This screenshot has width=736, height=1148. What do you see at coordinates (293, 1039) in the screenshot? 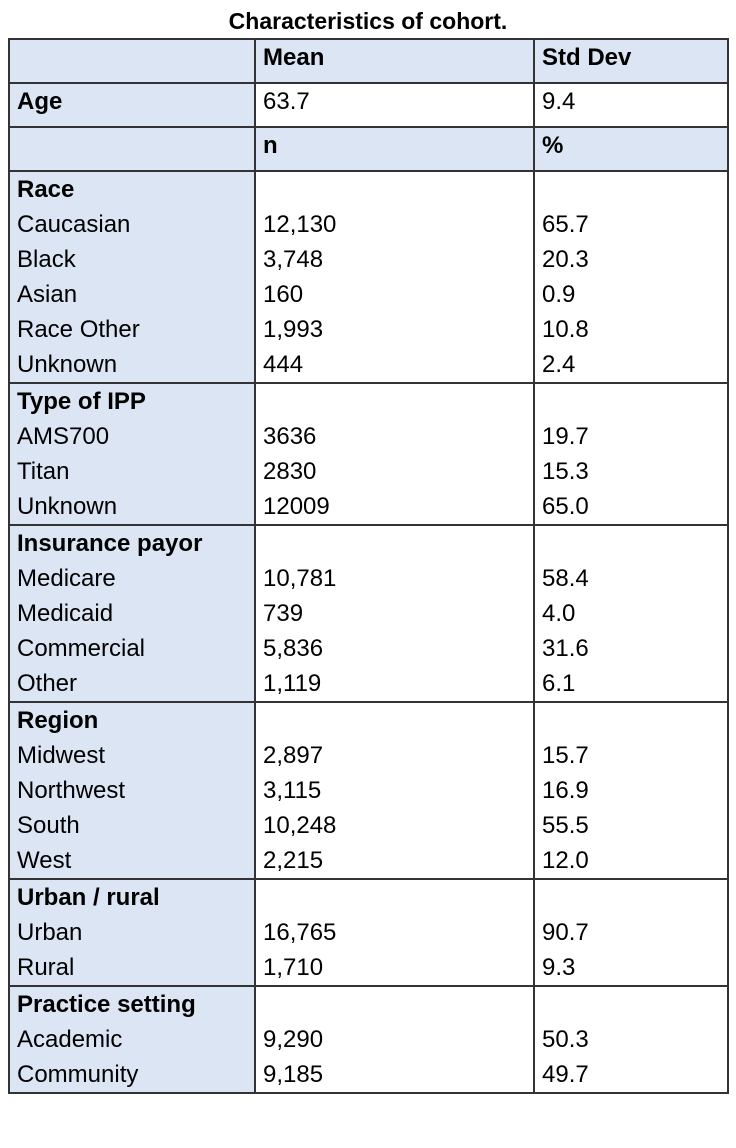
I see `row-n: 9,290` at bounding box center [293, 1039].